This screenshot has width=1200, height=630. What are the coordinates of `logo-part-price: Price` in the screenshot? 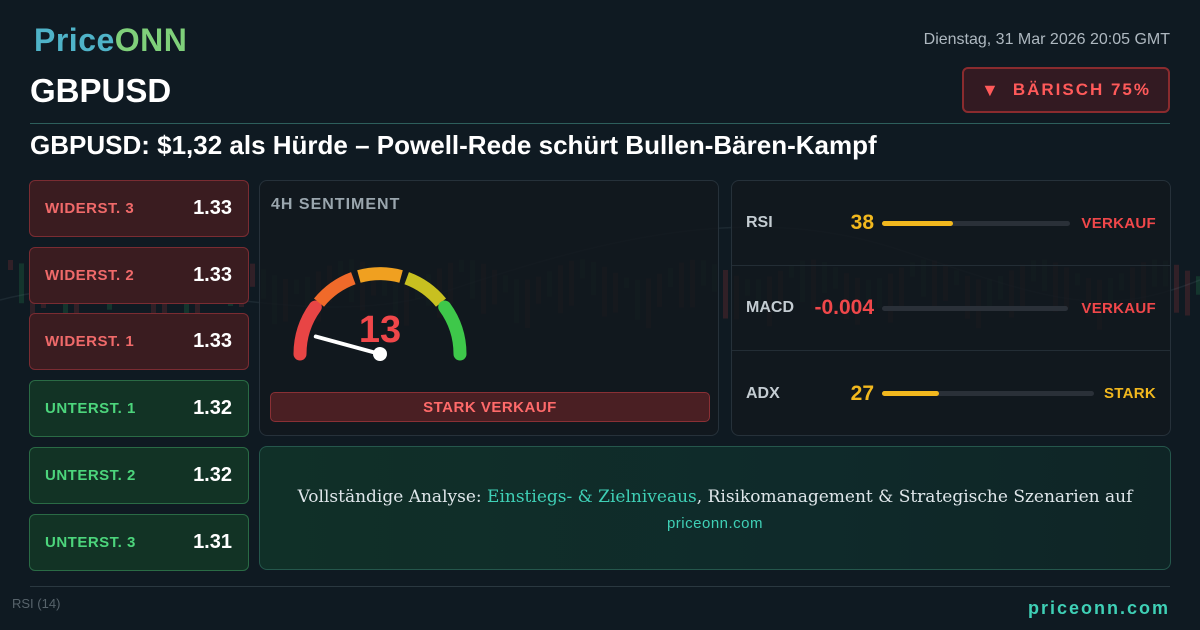 It's located at (74, 40).